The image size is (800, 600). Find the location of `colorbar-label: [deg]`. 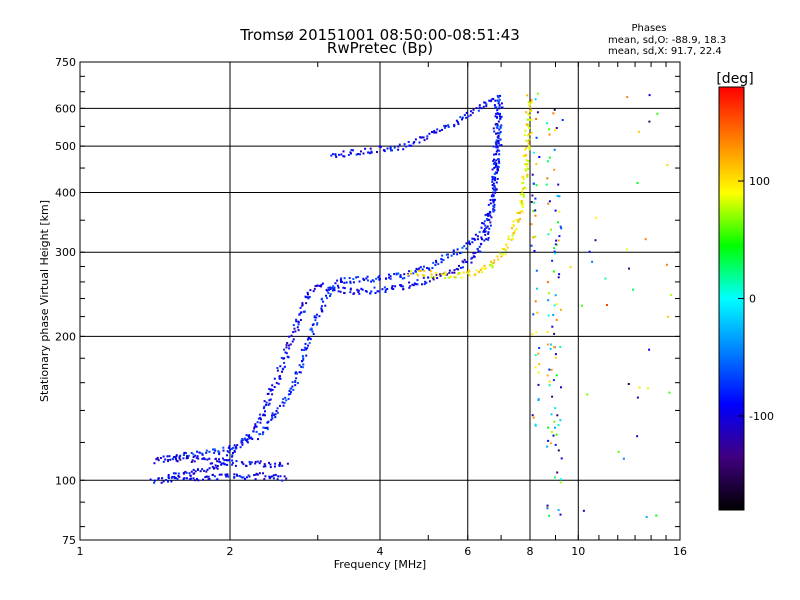

colorbar-label: [deg] is located at coordinates (734, 79).